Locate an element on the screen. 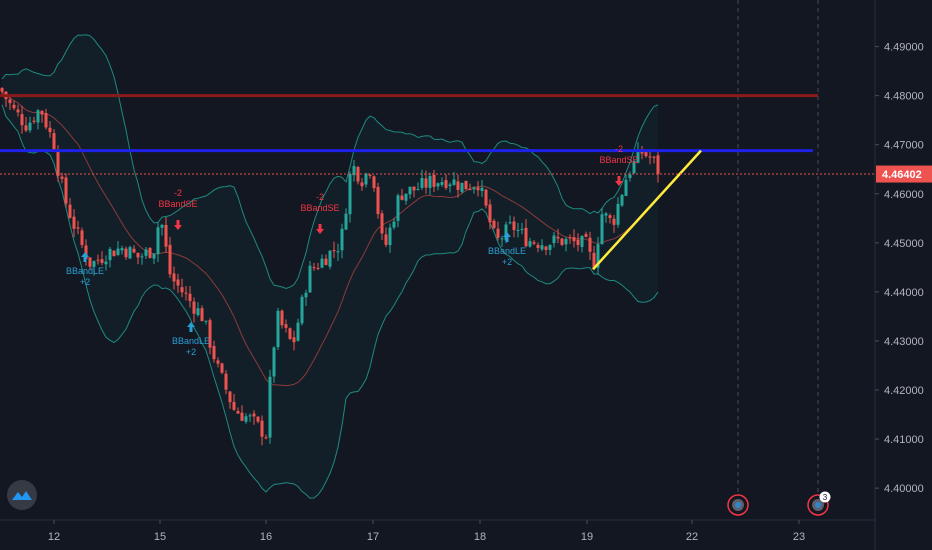 The width and height of the screenshot is (932, 550). y-tick-label: 4.40000 is located at coordinates (904, 489).